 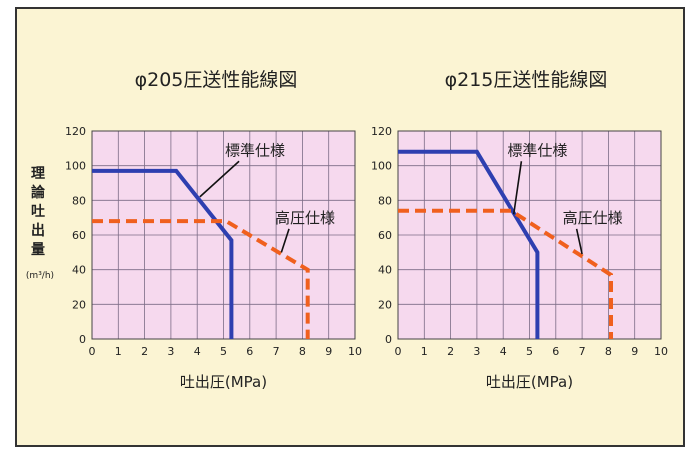 What do you see at coordinates (40, 276) in the screenshot?
I see `y-unit: (m³/h)` at bounding box center [40, 276].